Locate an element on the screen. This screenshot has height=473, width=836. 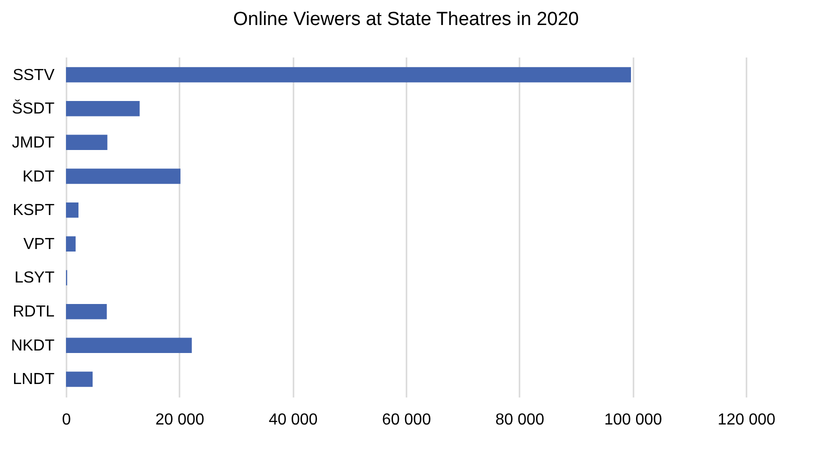
x-tick-label: 80 000 is located at coordinates (519, 420).